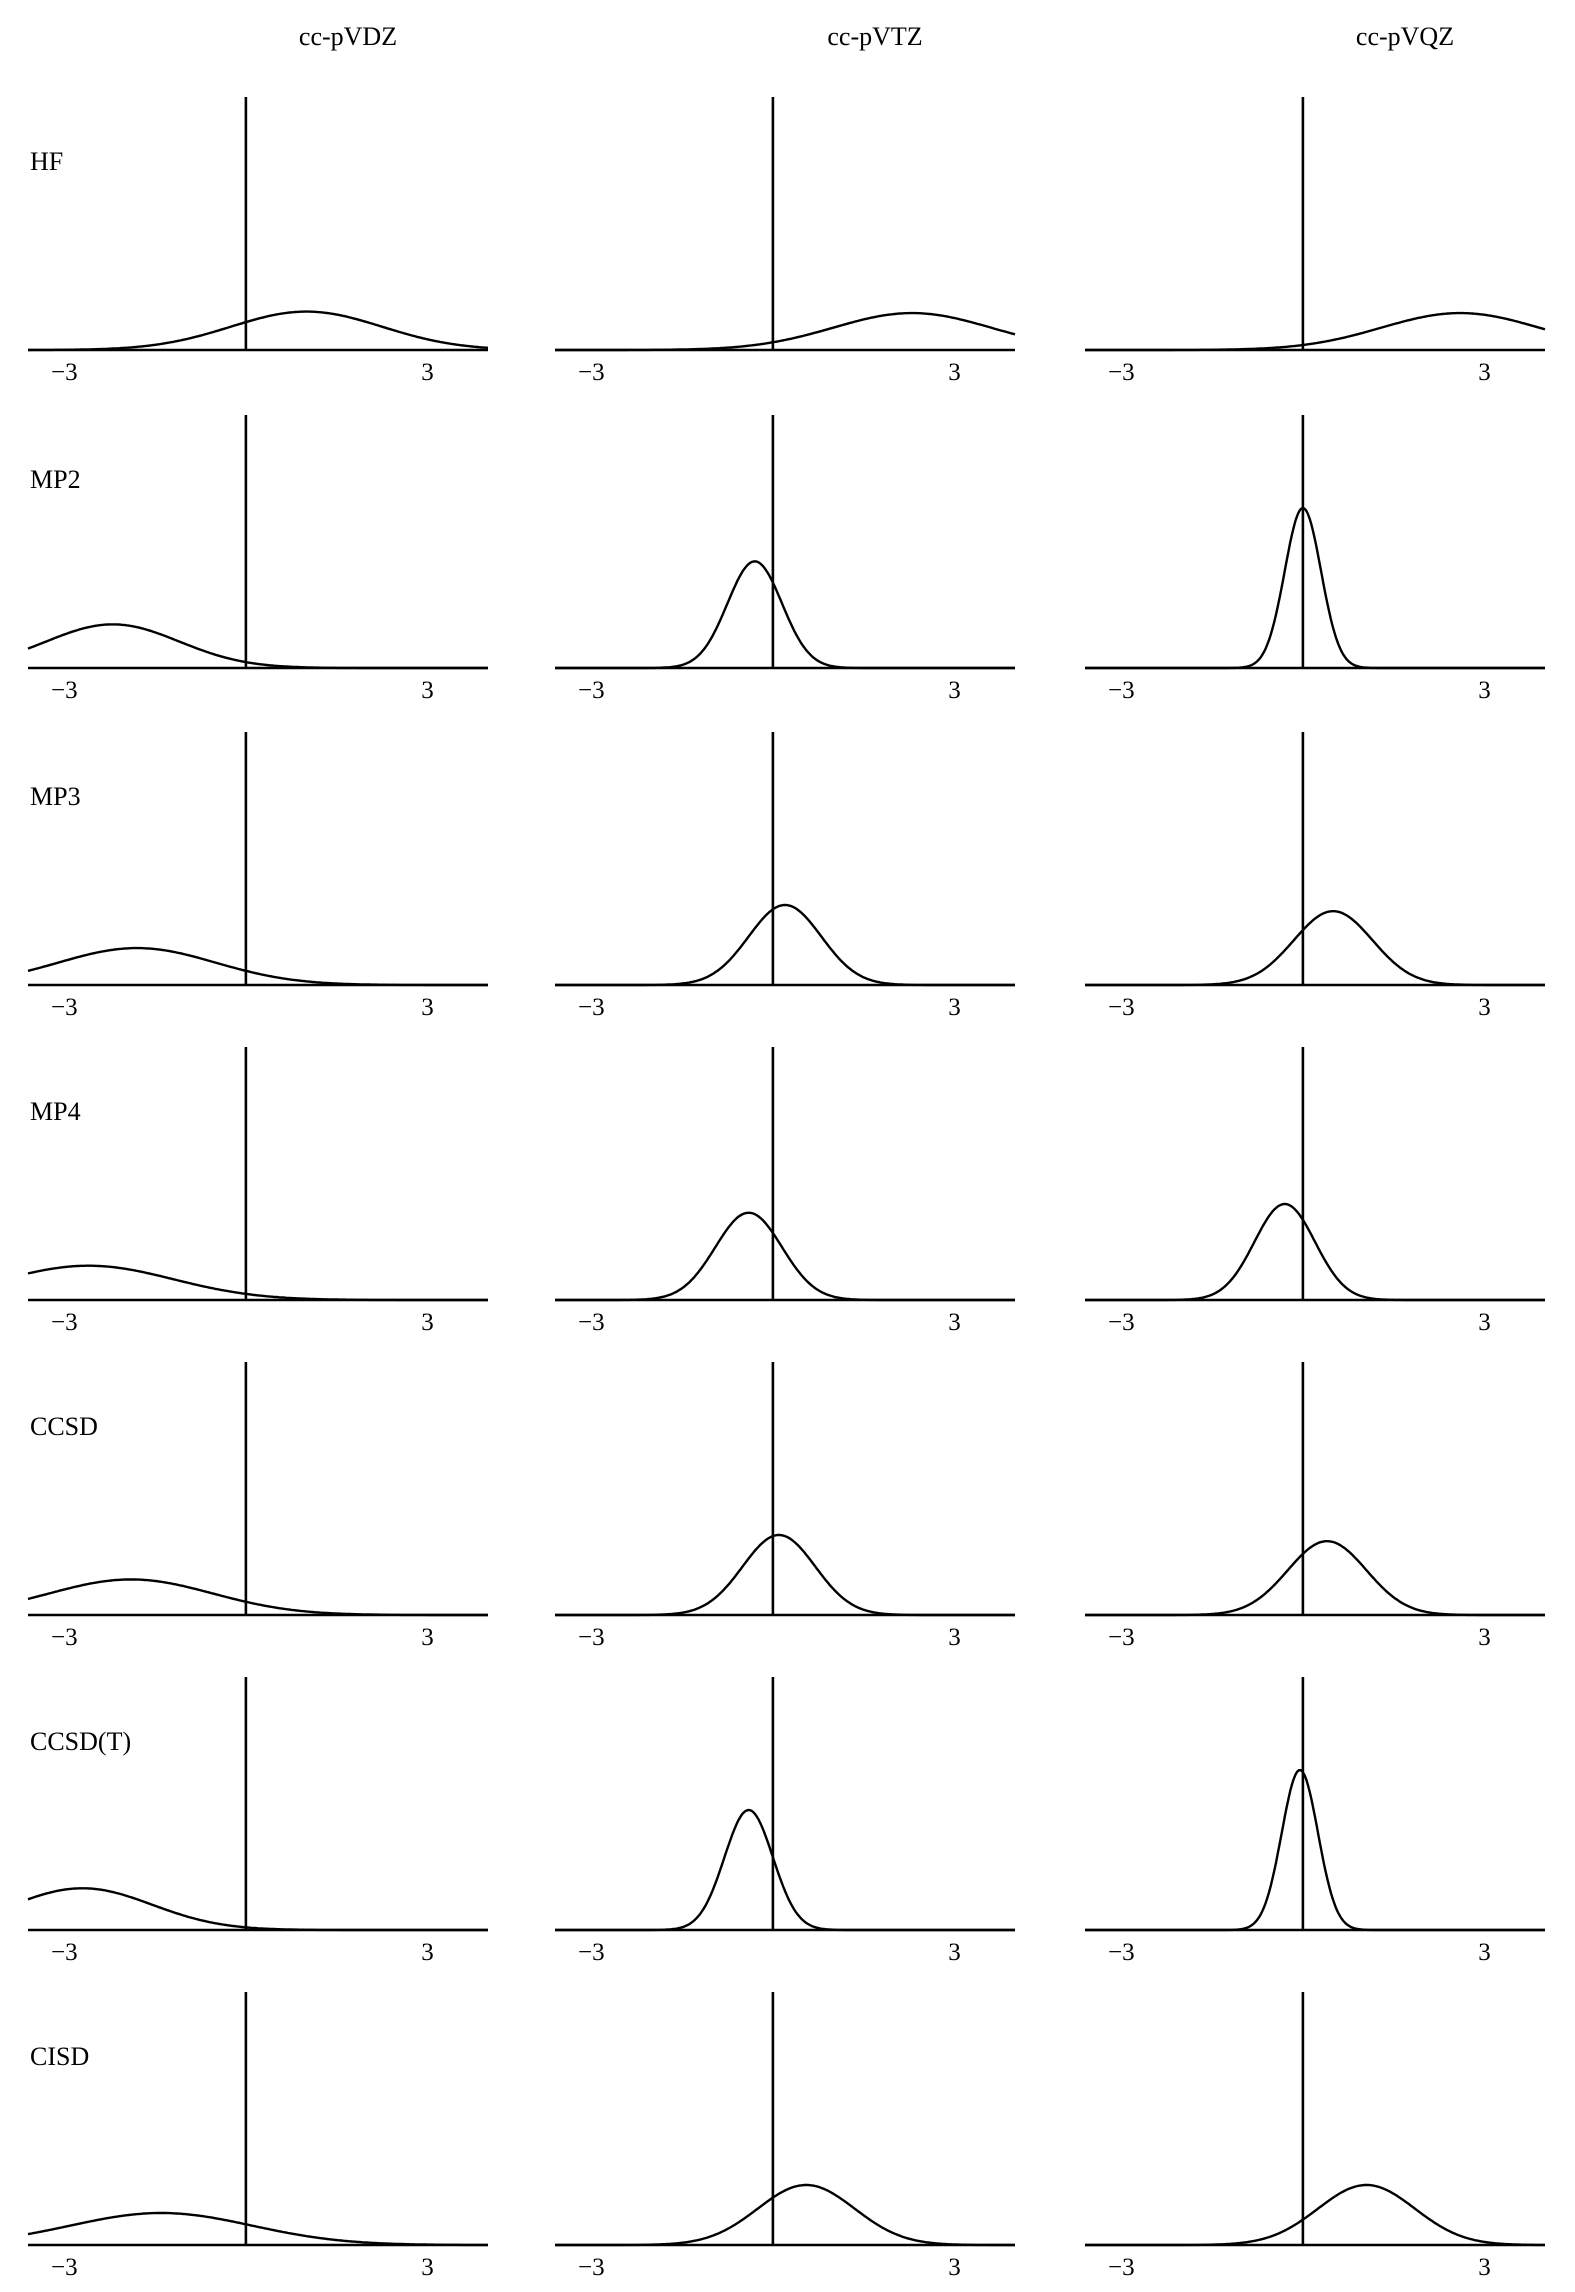 Image resolution: width=1575 pixels, height=2292 pixels. What do you see at coordinates (1405, 36) in the screenshot?
I see `column-header: cc-pVQZ` at bounding box center [1405, 36].